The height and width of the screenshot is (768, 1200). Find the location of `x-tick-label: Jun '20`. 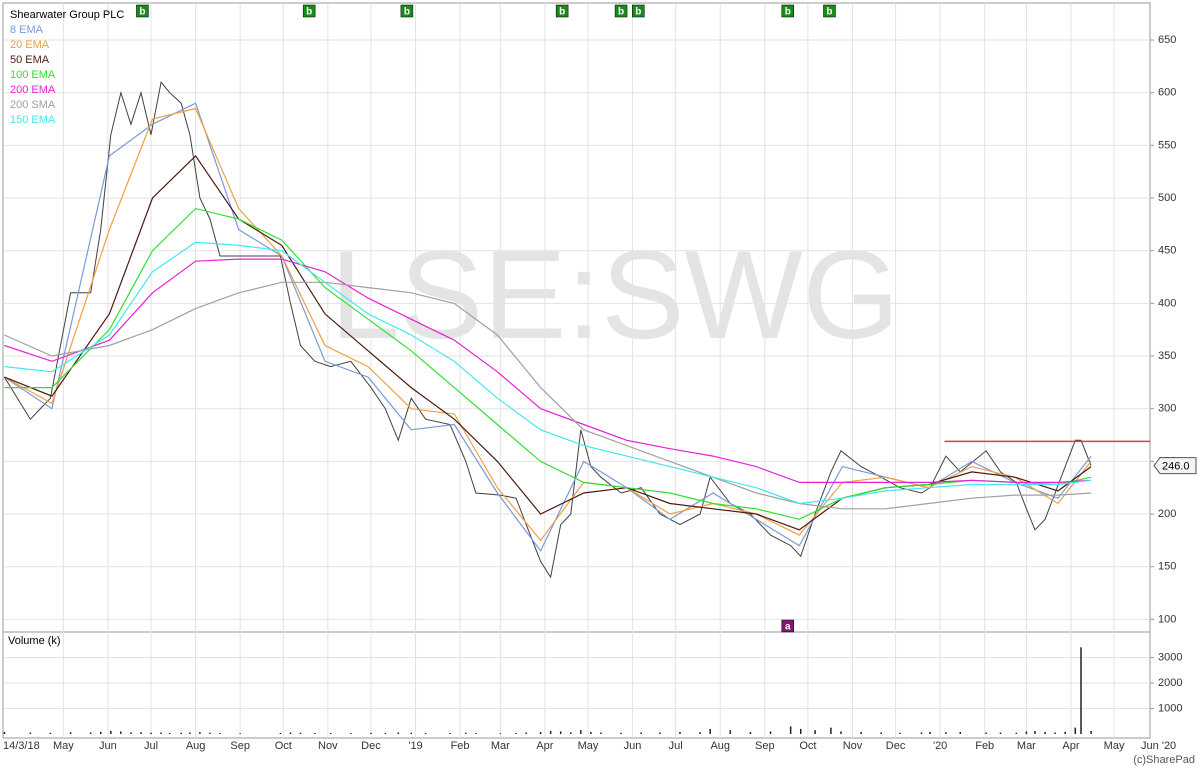

x-tick-label: Jun '20 is located at coordinates (1158, 746).